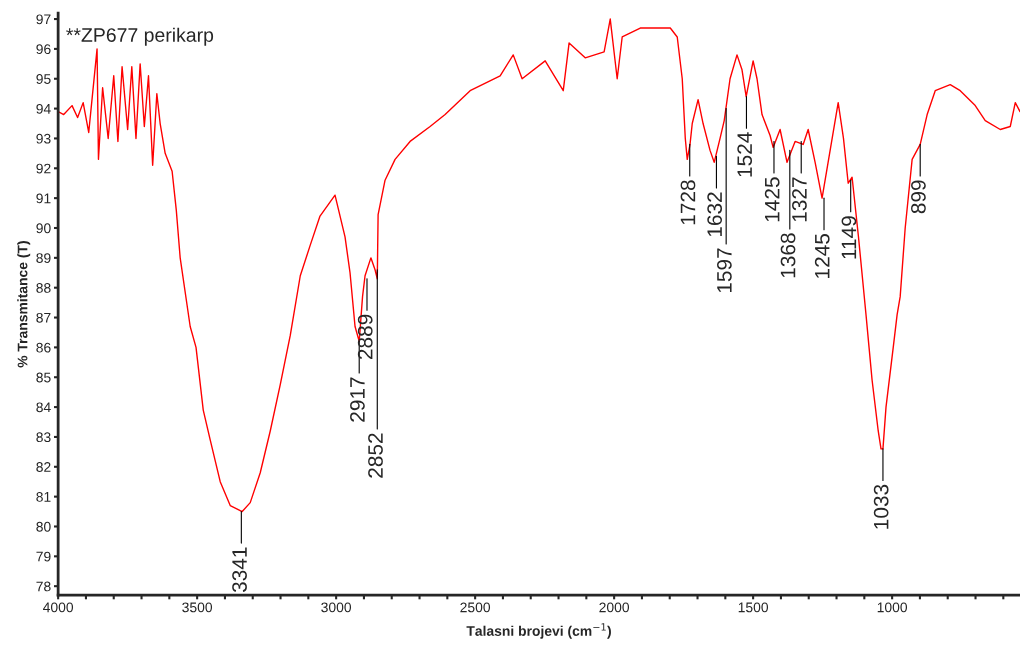 The height and width of the screenshot is (654, 1020). I want to click on y-tick-label: 85, so click(43, 377).